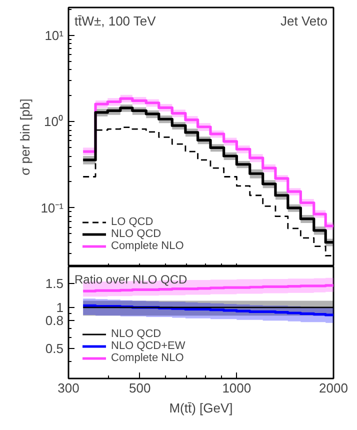 The image size is (357, 430). What do you see at coordinates (148, 346) in the screenshot?
I see `legend-label: NLO QCD+EW` at bounding box center [148, 346].